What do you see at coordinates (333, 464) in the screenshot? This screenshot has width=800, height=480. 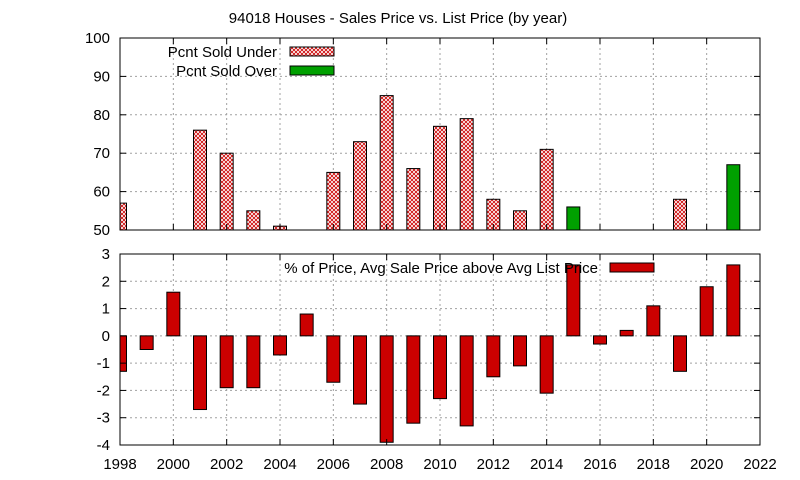 I see `x-tick-label: 2006` at bounding box center [333, 464].